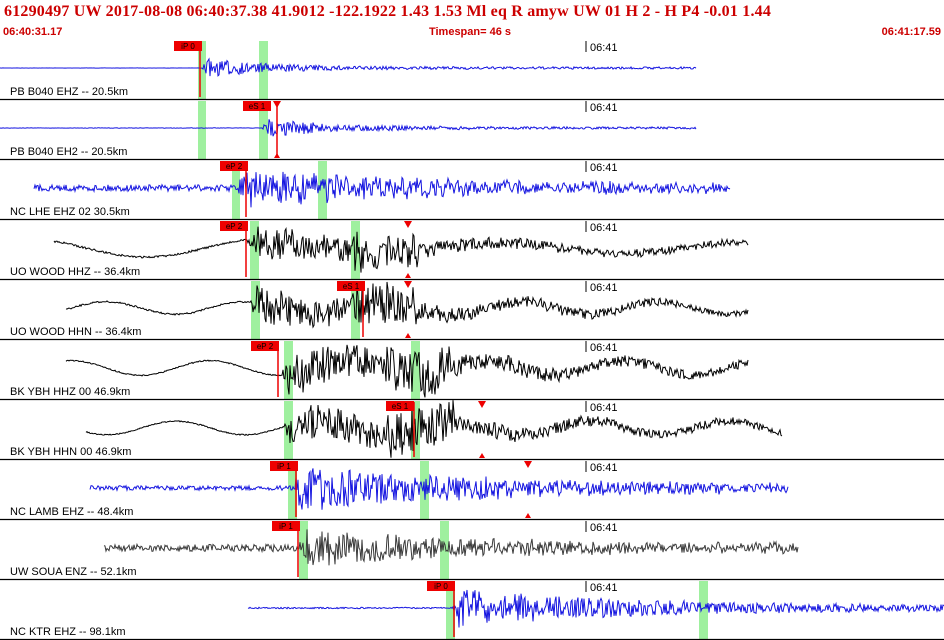 The image size is (944, 640). I want to click on channel-label: UO WOOD HHN -- 36.4km, so click(75, 332).